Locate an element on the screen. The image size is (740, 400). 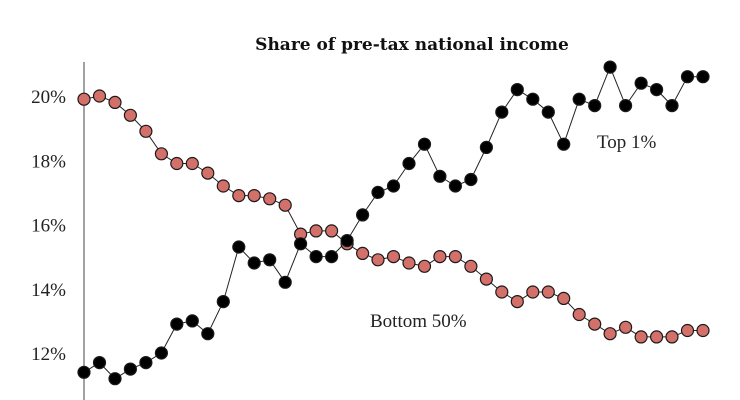
y-tick-label: 18% is located at coordinates (48, 161).